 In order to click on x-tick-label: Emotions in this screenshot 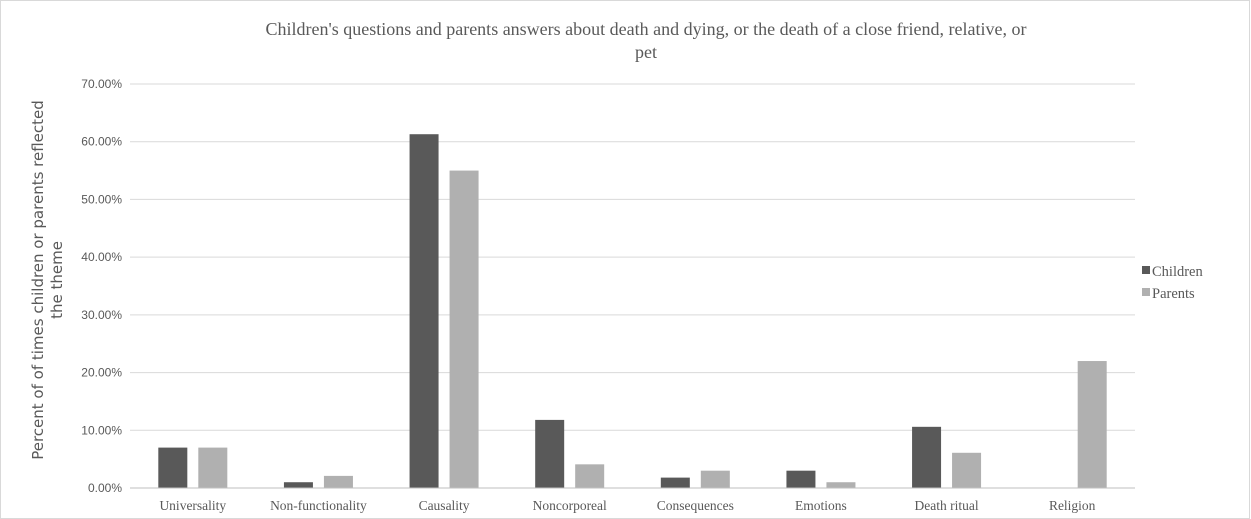, I will do `click(821, 505)`.